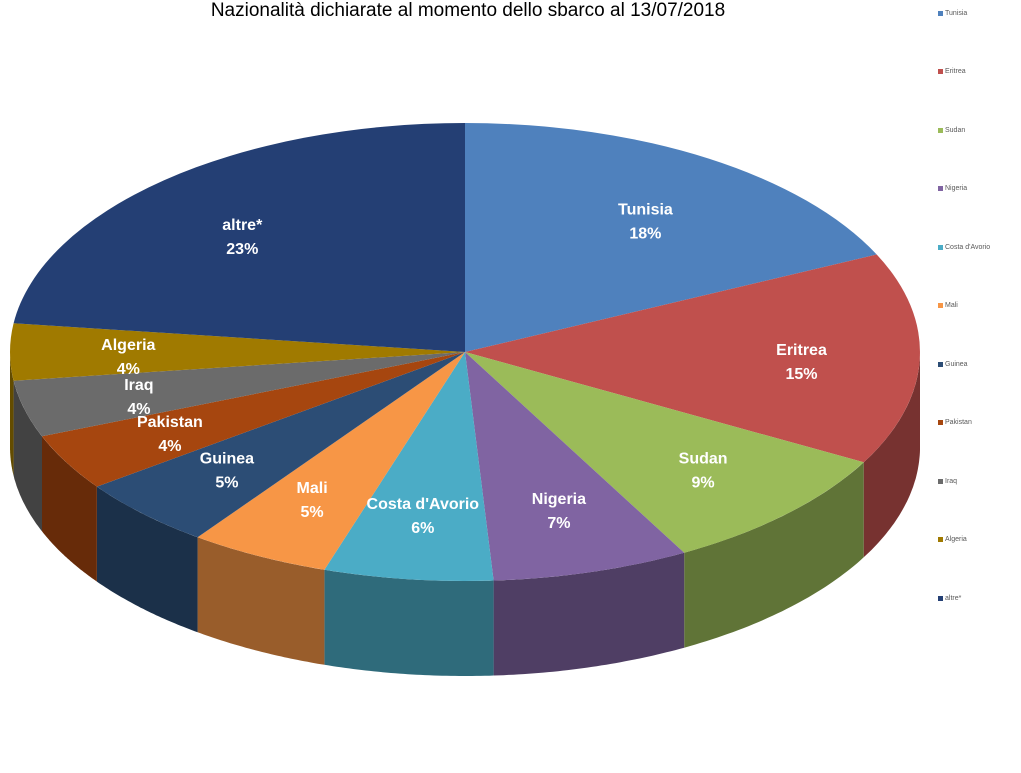  I want to click on data-percent-mali: 5%, so click(312, 512).